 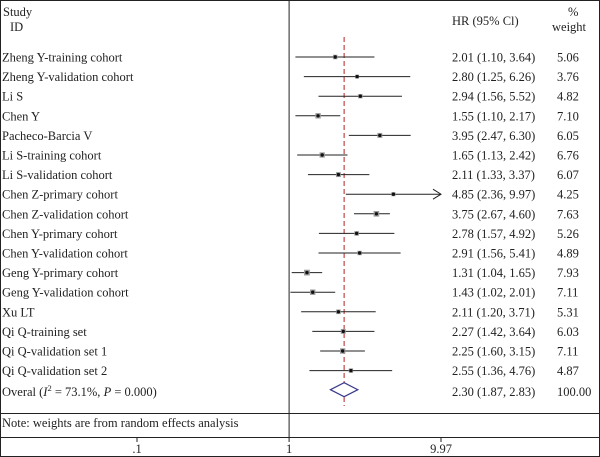 I want to click on study-label: Chen Y, so click(x=21, y=116).